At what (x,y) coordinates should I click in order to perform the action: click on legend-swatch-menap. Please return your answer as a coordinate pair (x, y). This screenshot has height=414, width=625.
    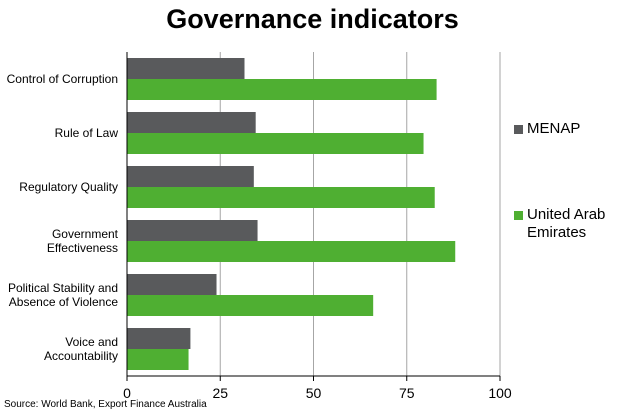
    Looking at the image, I should click on (518, 129).